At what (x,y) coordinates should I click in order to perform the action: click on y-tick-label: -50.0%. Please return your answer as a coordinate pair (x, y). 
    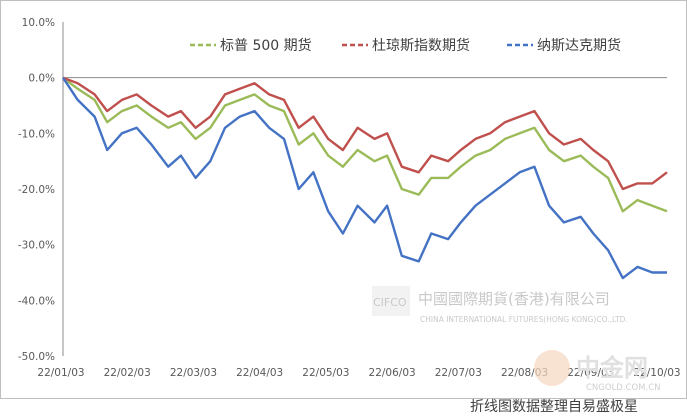
    Looking at the image, I should click on (36, 357).